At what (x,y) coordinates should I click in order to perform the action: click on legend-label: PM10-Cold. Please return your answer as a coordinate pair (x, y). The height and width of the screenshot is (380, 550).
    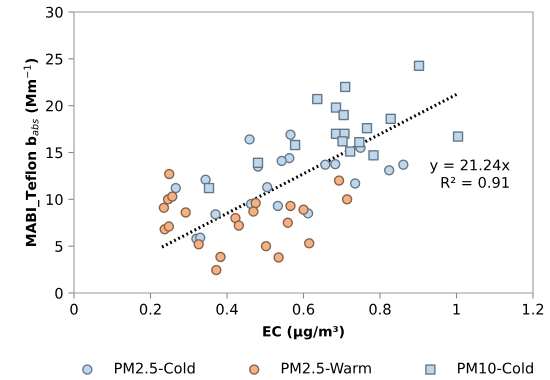
    Looking at the image, I should click on (495, 368).